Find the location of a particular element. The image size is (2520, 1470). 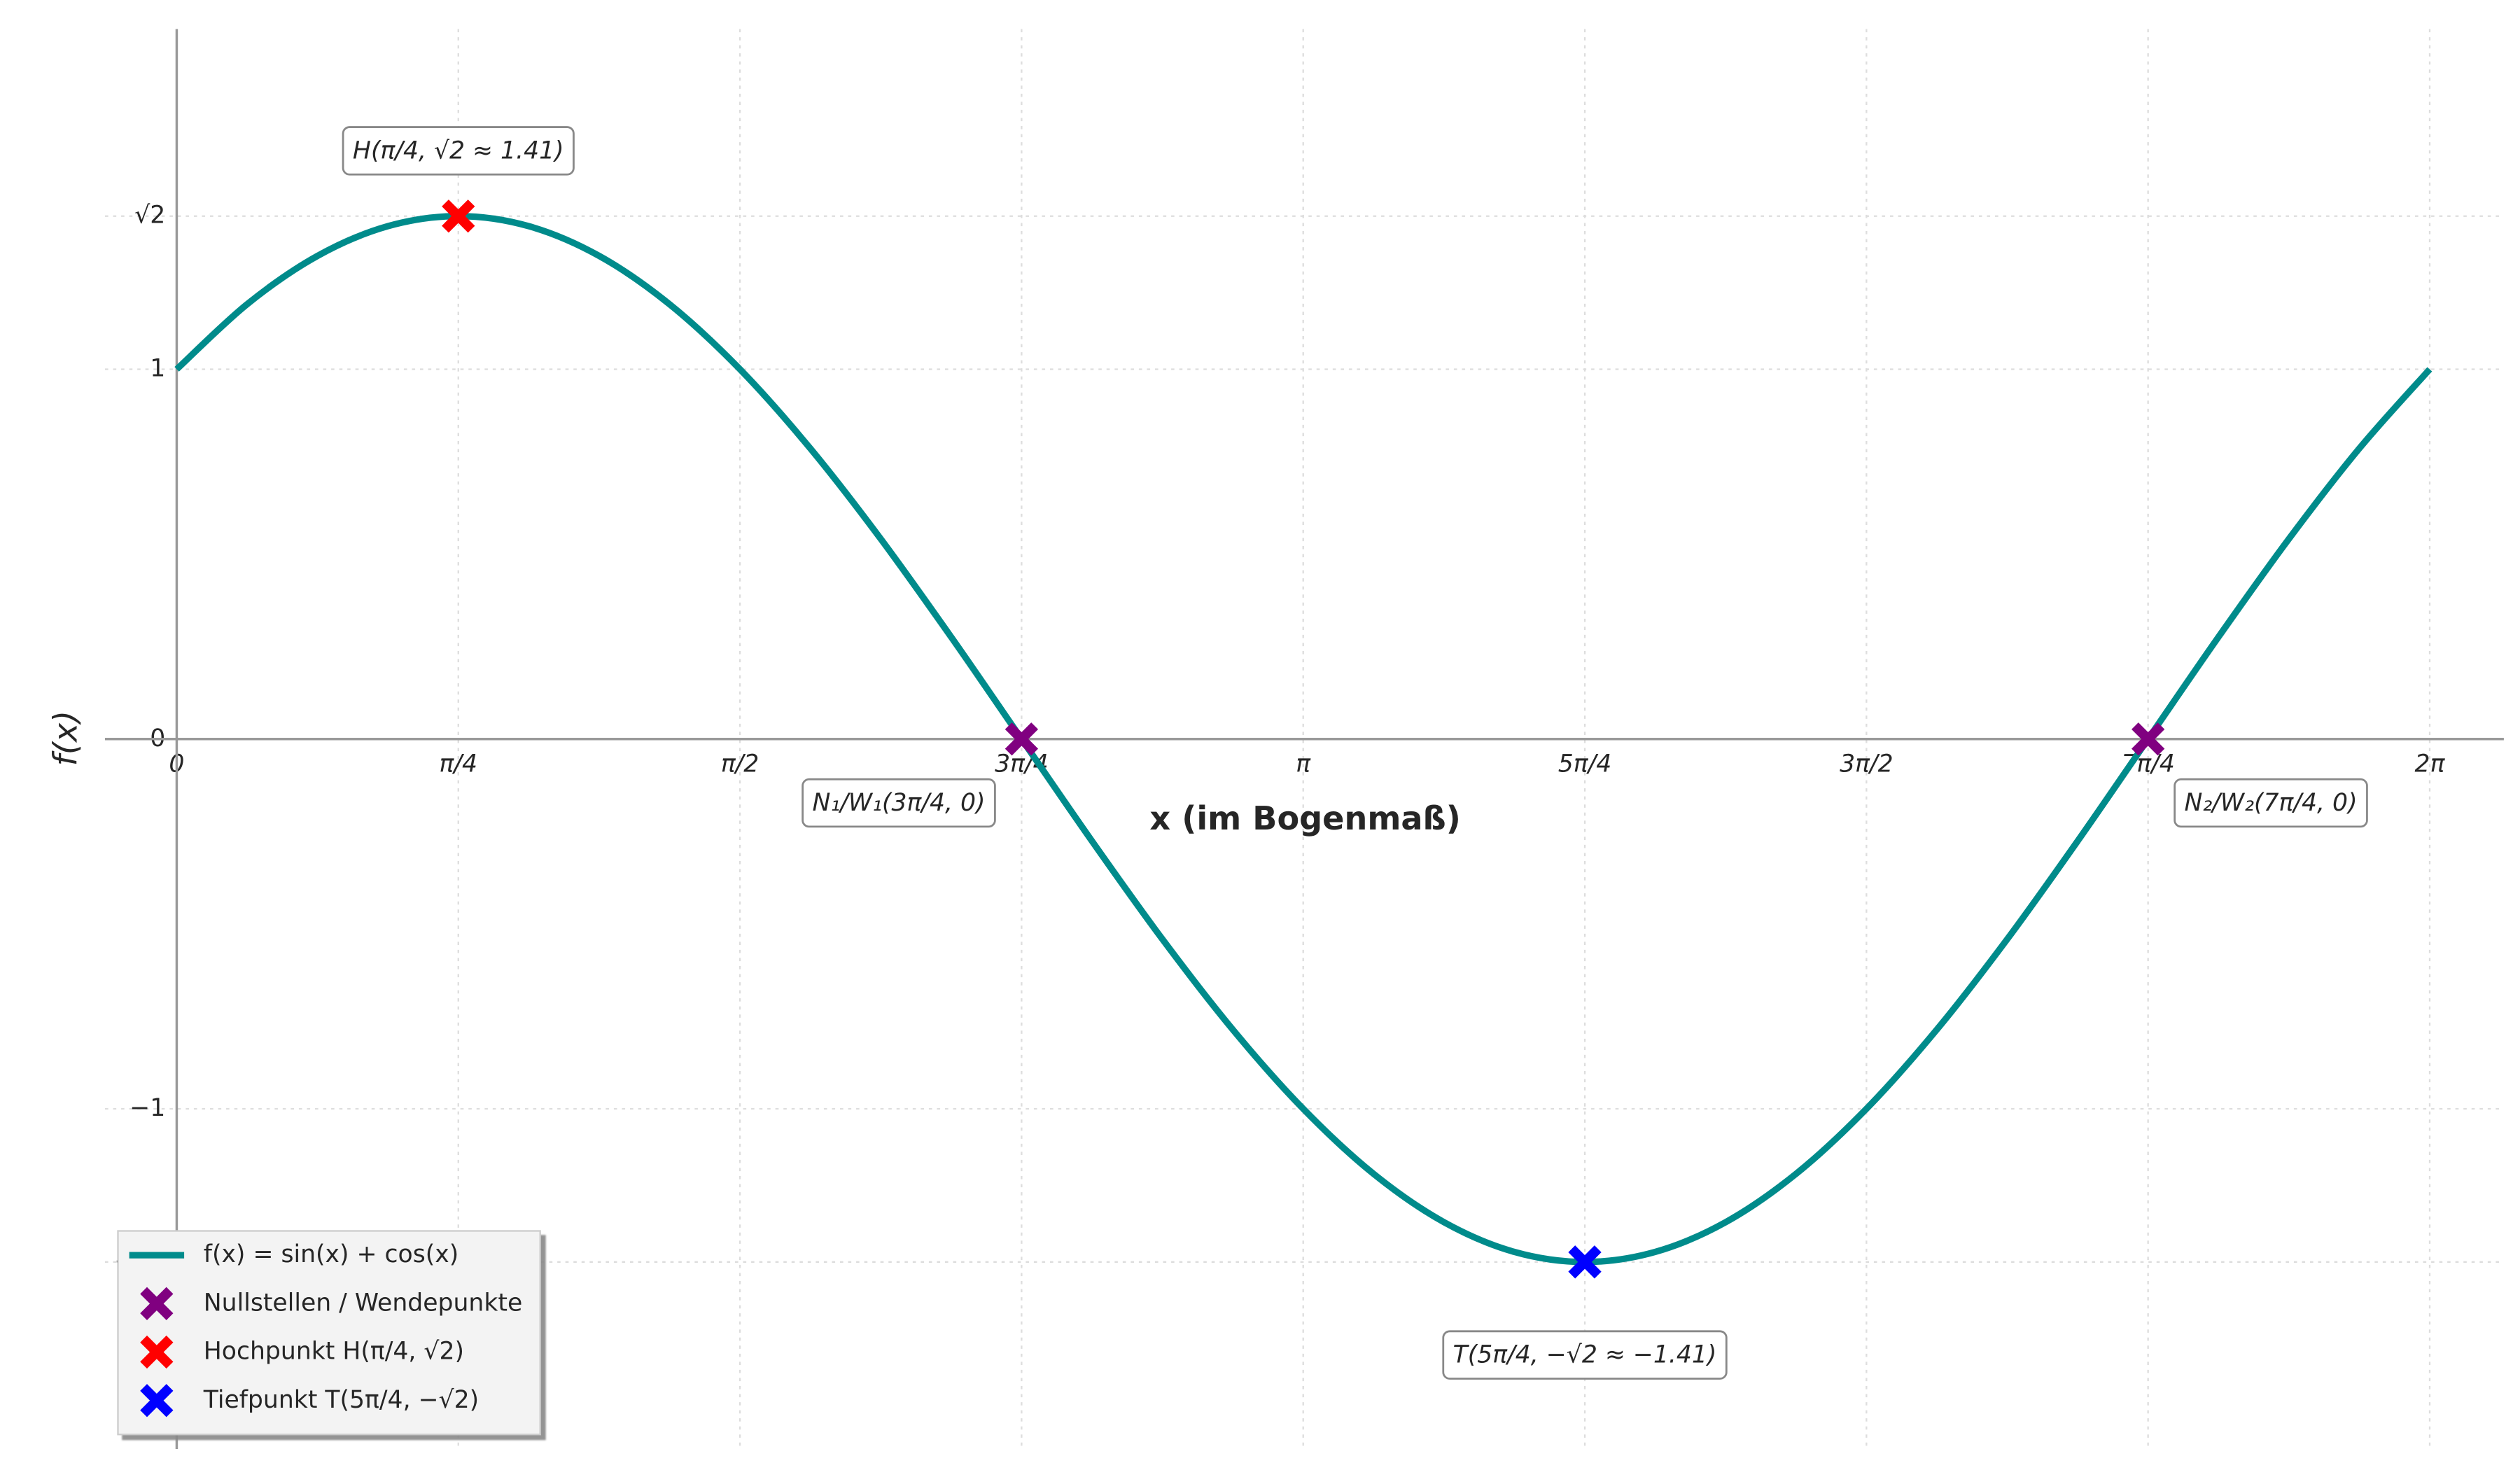

y-axis-label: f(x) is located at coordinates (65, 738).